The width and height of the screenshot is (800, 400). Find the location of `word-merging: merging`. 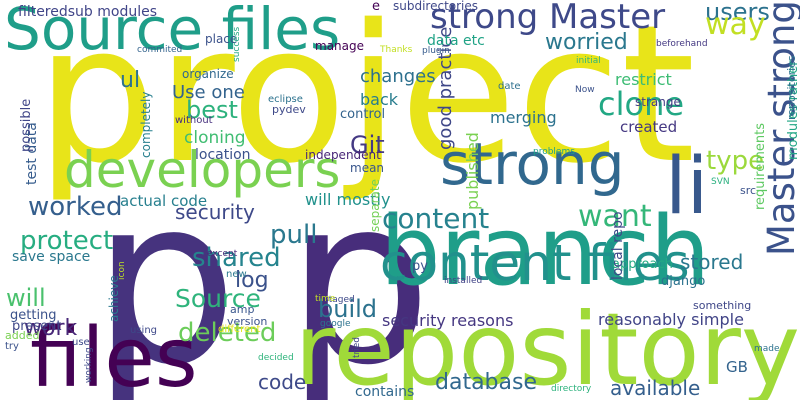

word-merging: merging is located at coordinates (523, 117).